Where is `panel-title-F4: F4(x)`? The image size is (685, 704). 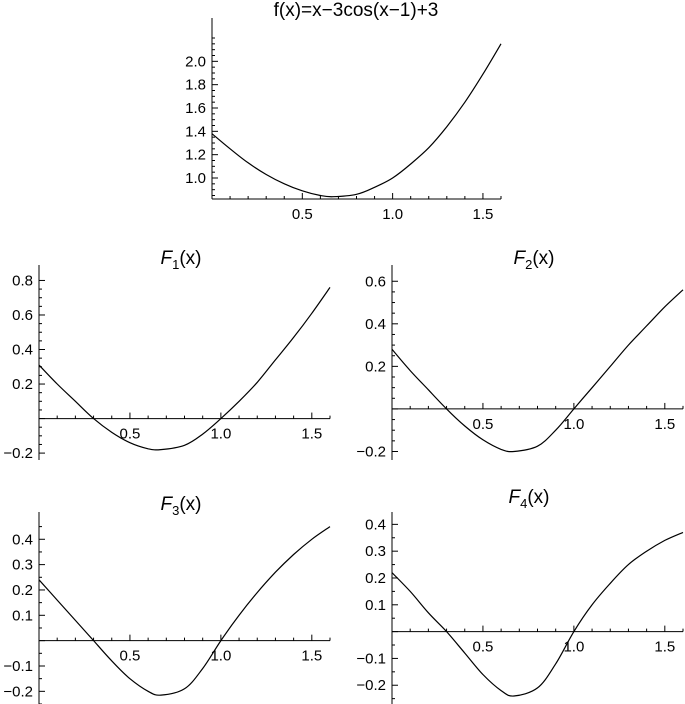
panel-title-F4: F4(x) is located at coordinates (529, 499).